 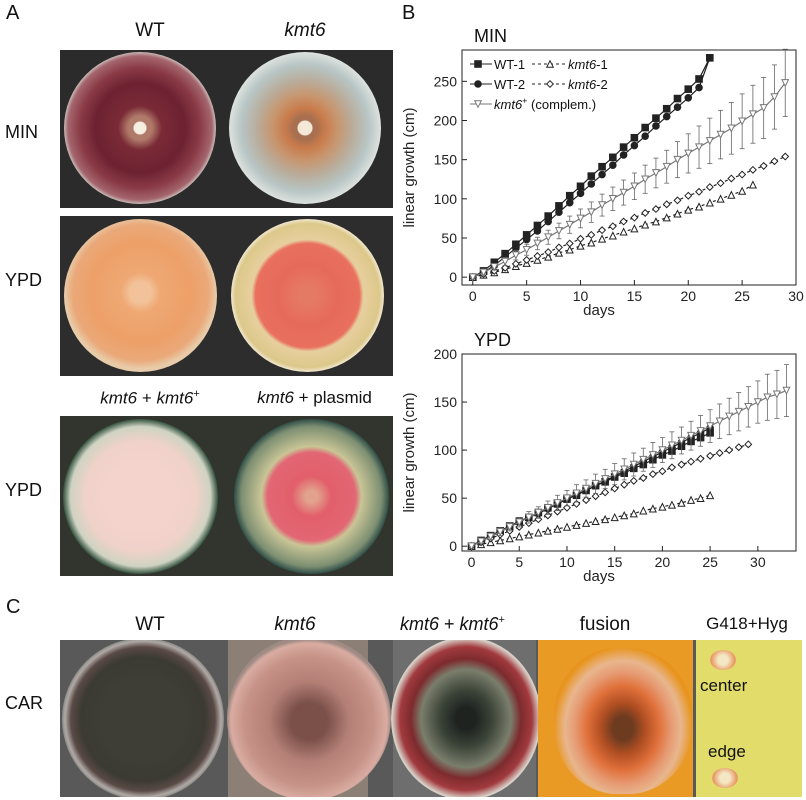 What do you see at coordinates (635, 296) in the screenshot?
I see `x-tick-label: 15` at bounding box center [635, 296].